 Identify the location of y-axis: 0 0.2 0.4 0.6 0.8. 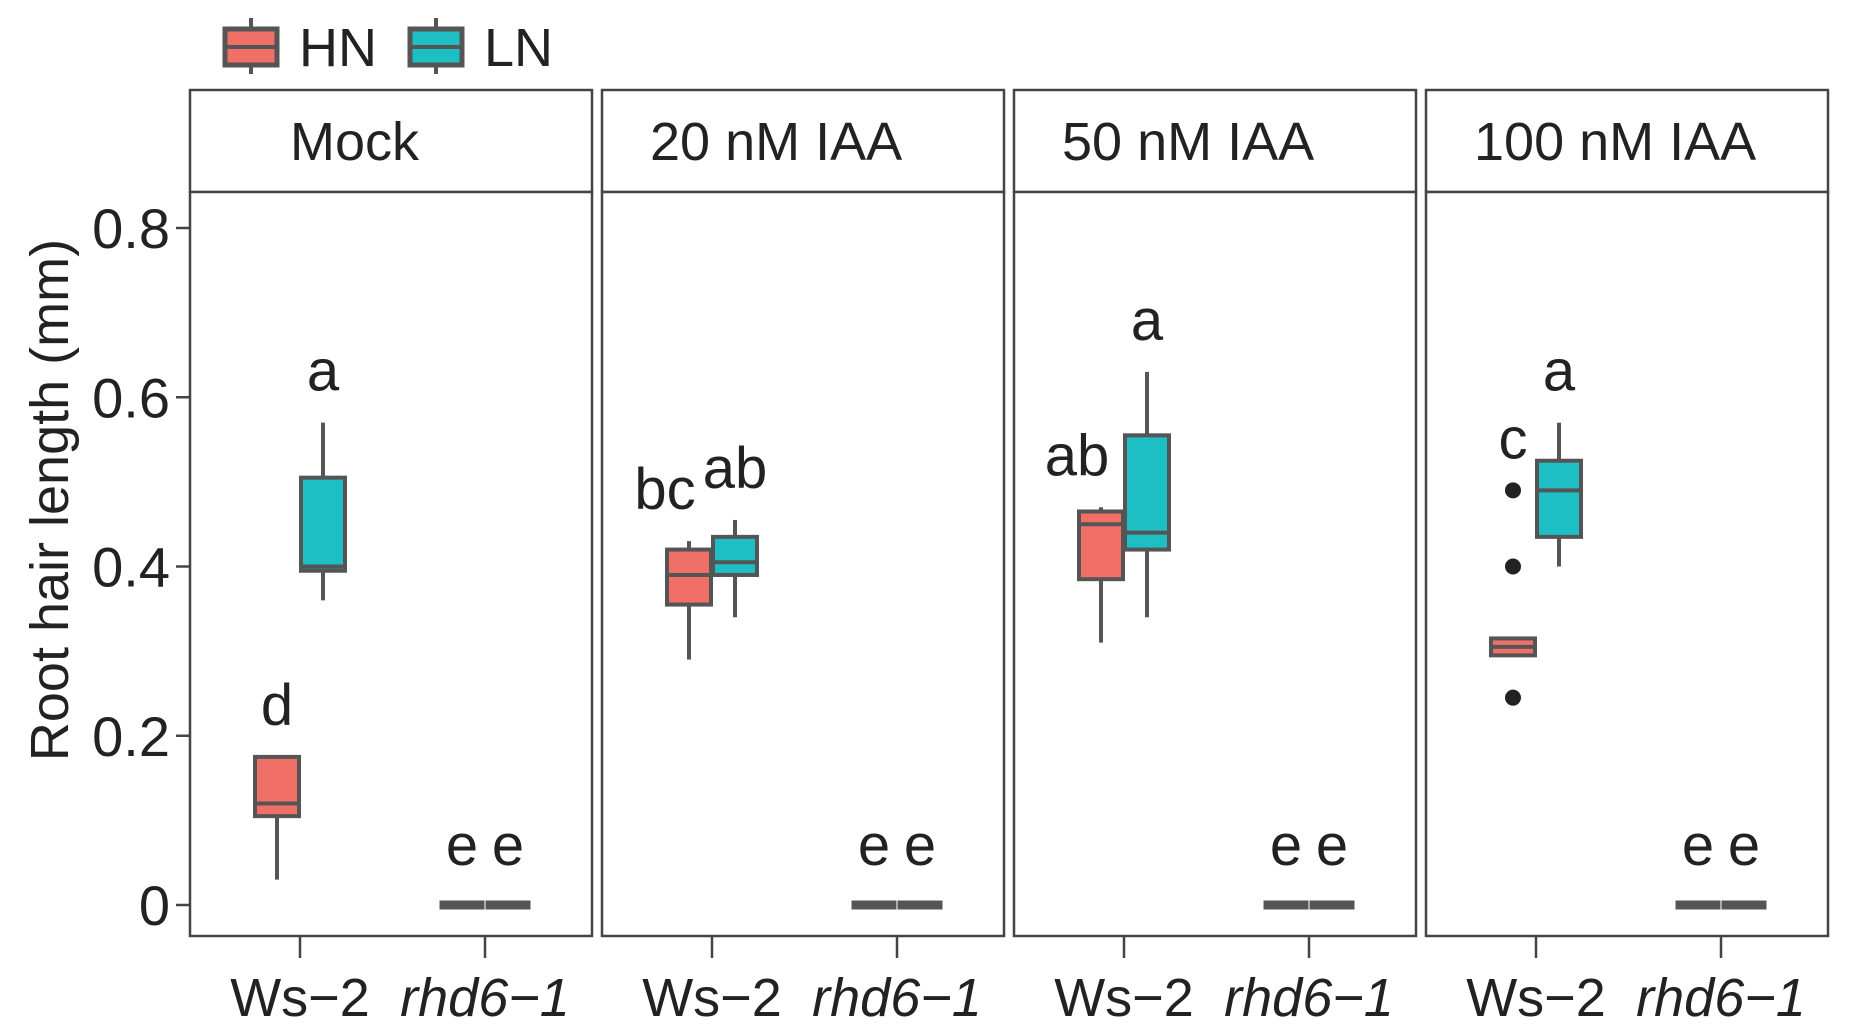
(141, 567).